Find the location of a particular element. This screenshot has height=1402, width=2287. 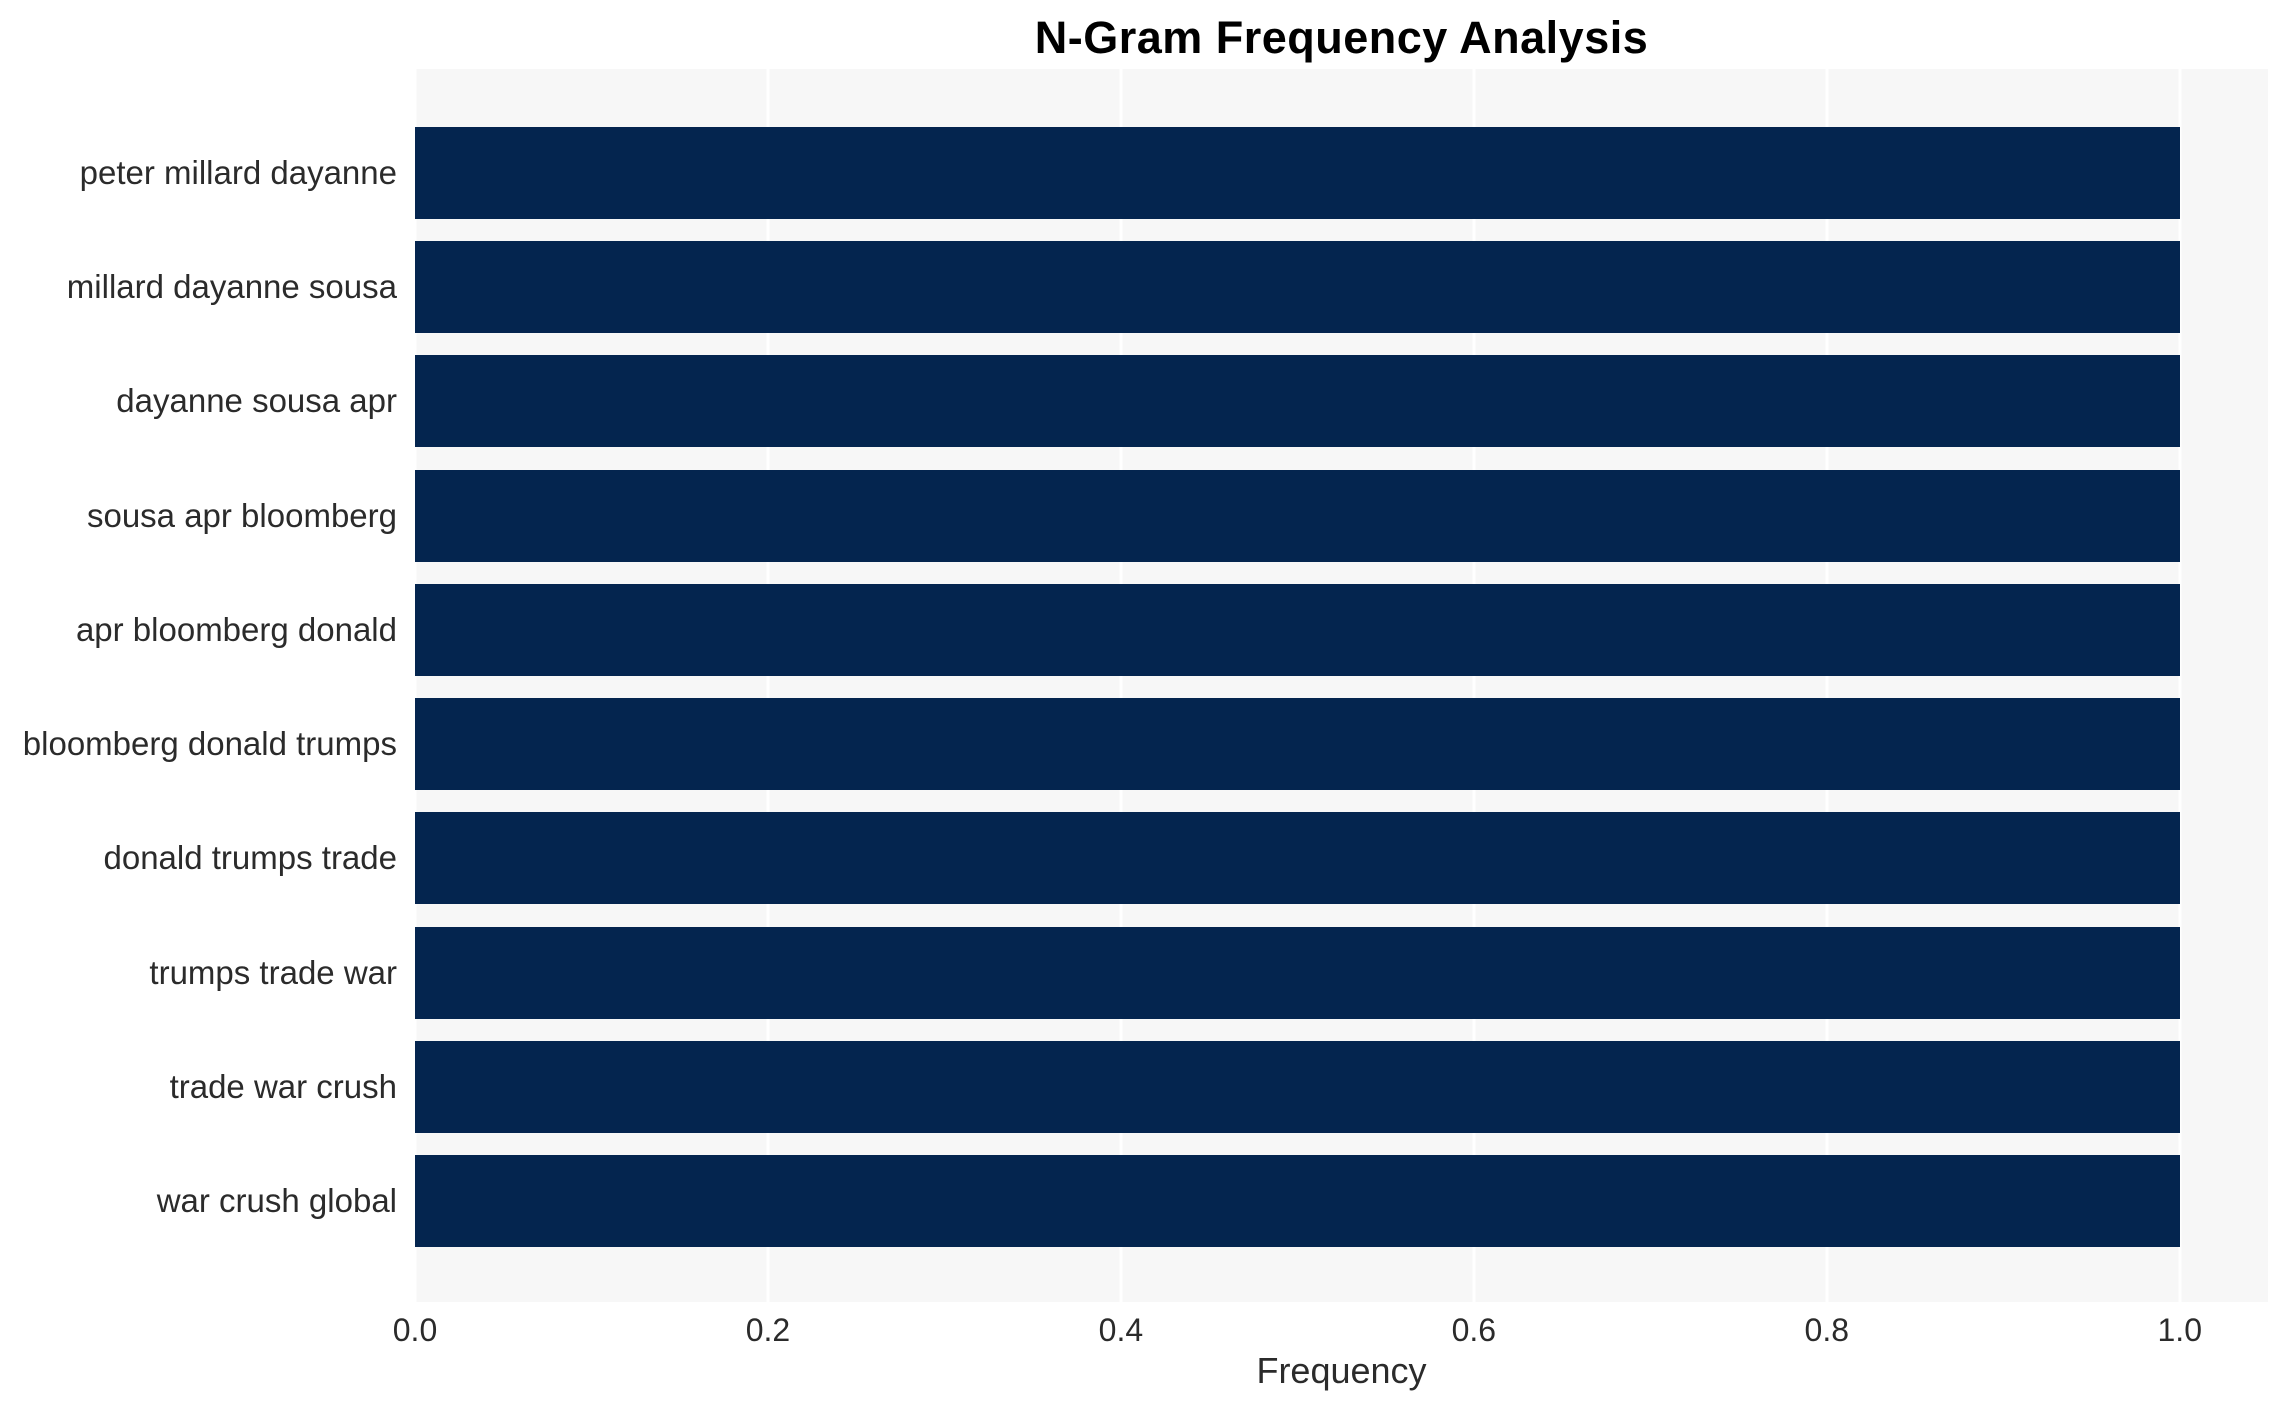

y-axis-label: donald trumps trade is located at coordinates (250, 858).